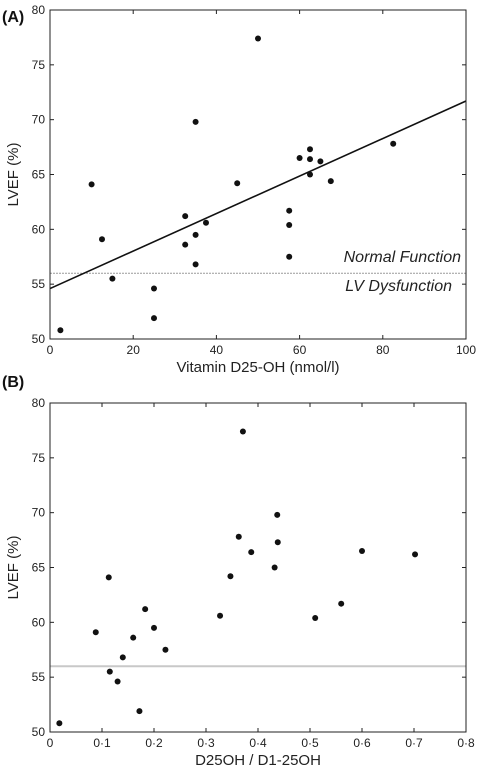  I want to click on panel-b-label: (B), so click(13, 382).